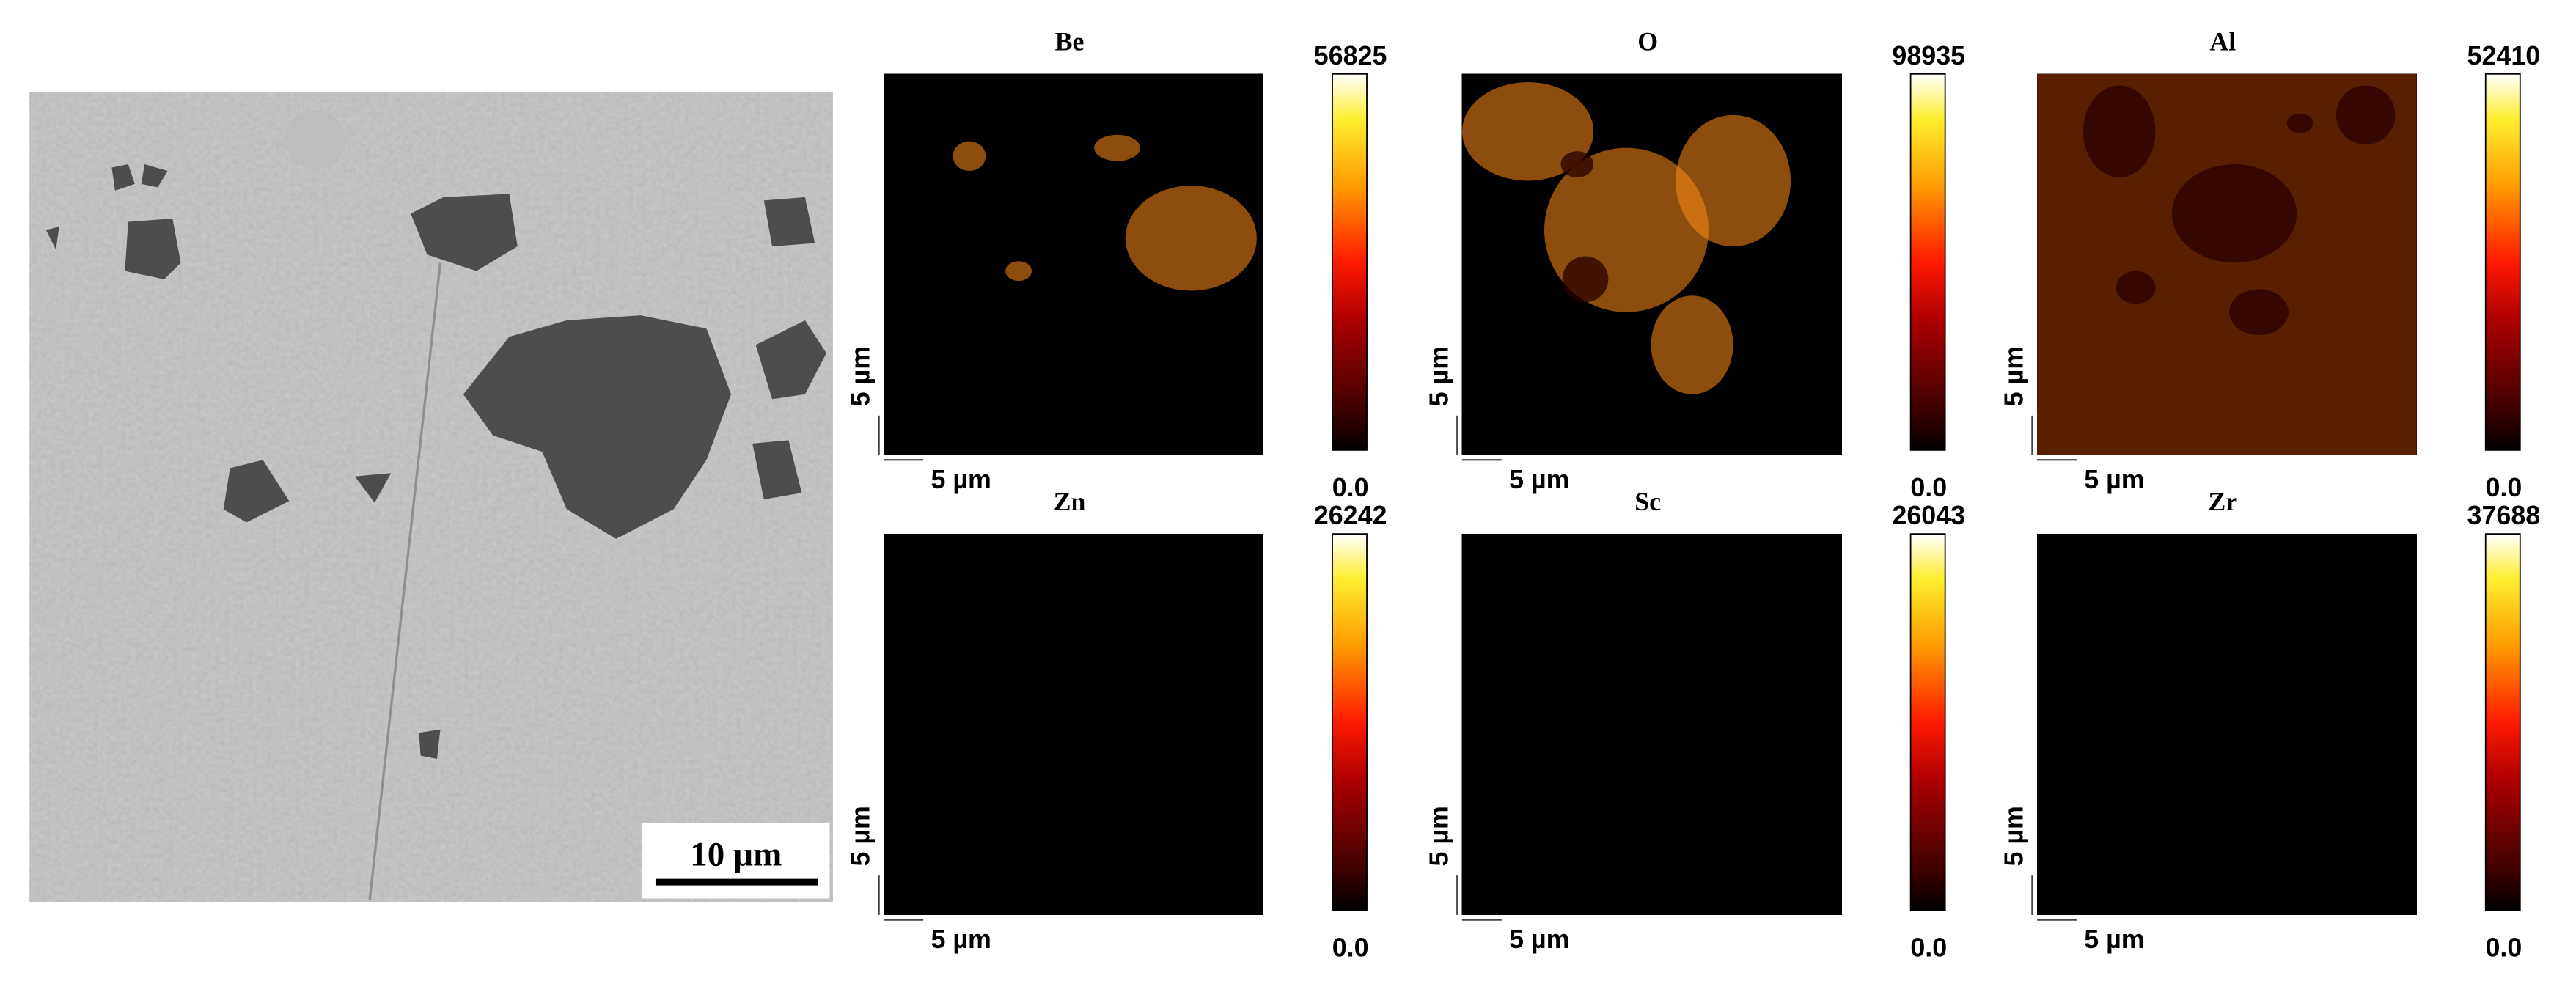 The height and width of the screenshot is (995, 2576). I want to click on element-map: Zn 5 µm 5 µm 26242 0.0, so click(1117, 724).